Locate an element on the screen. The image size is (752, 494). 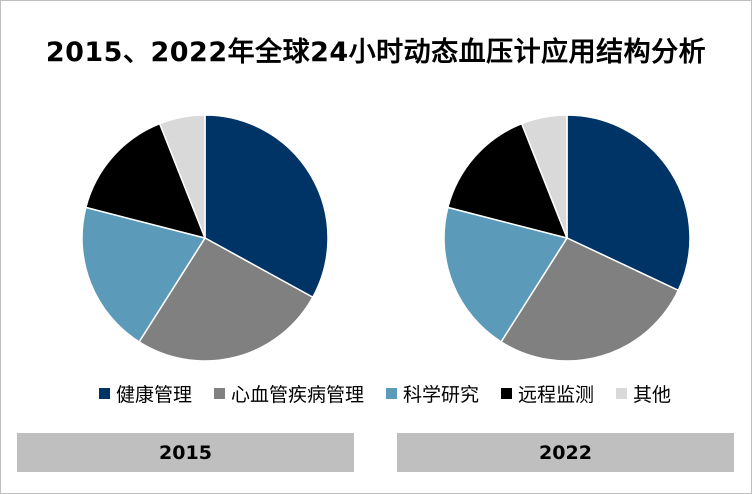
legend-label: 远程监测 is located at coordinates (556, 394).